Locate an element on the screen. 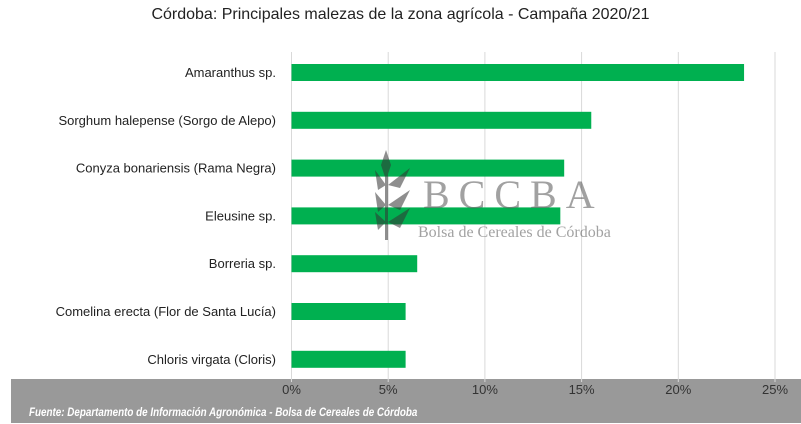 The image size is (801, 424). x-tick-label: 5% is located at coordinates (388, 389).